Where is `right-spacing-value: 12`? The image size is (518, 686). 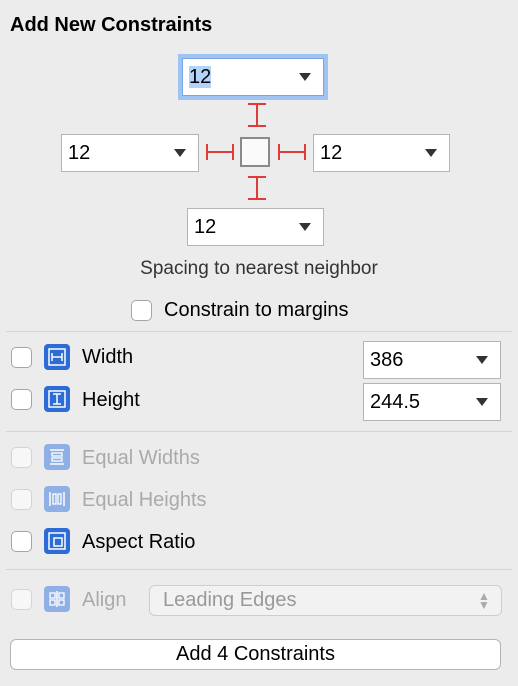 right-spacing-value: 12 is located at coordinates (331, 152).